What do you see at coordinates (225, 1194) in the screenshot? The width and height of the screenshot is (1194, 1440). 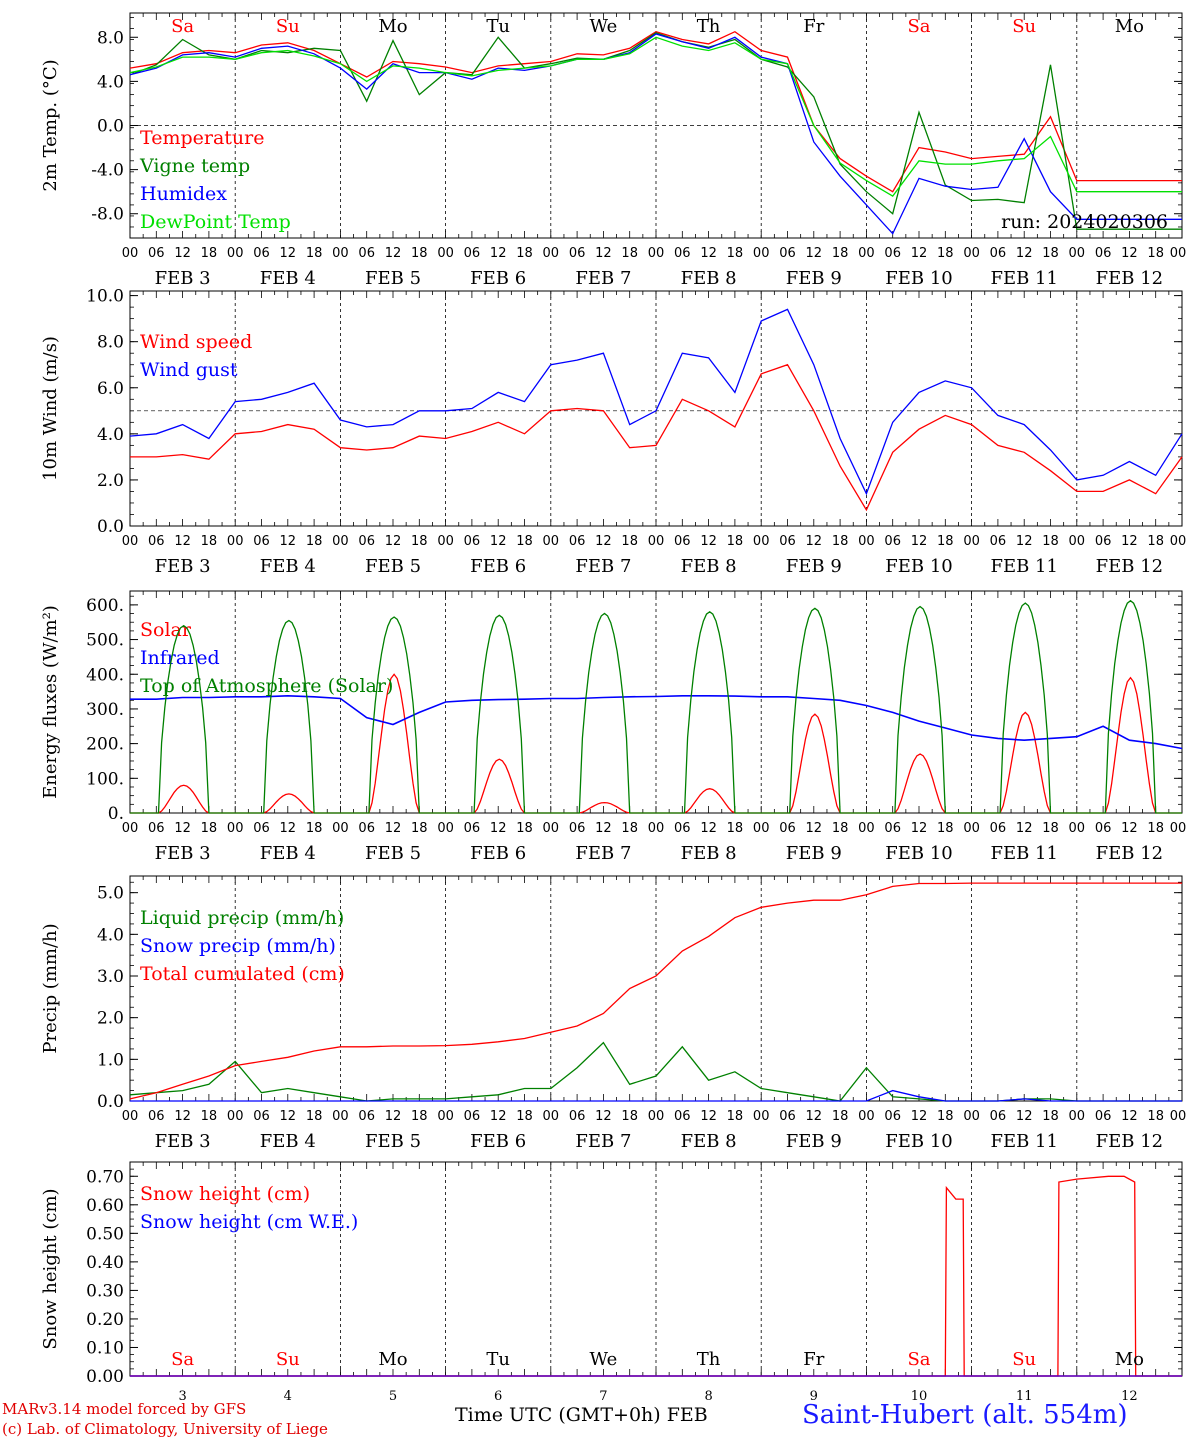 I see `legend-entry: Snow height (cm)` at bounding box center [225, 1194].